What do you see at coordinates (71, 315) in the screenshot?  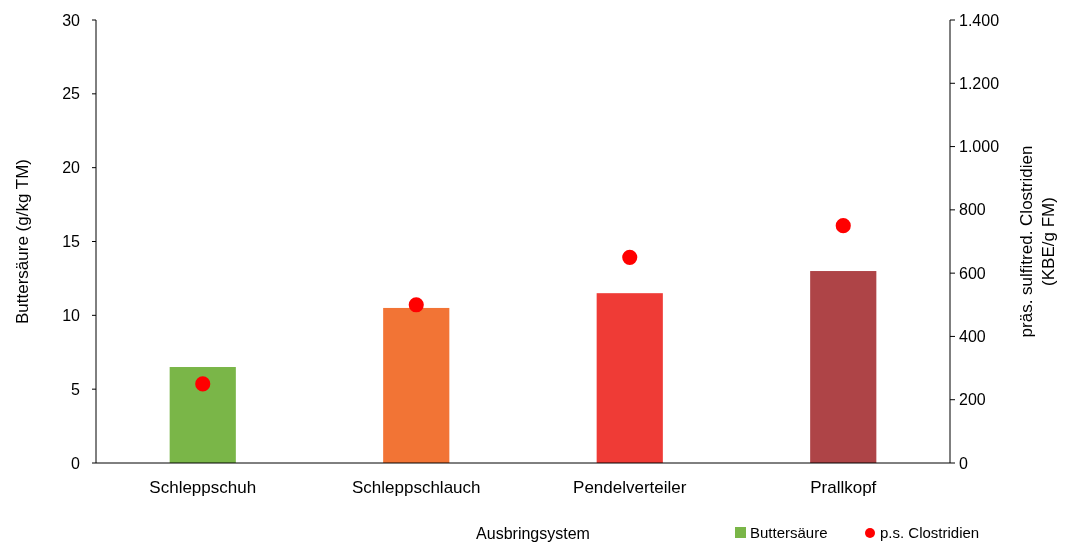 I see `y-tick-label: 10` at bounding box center [71, 315].